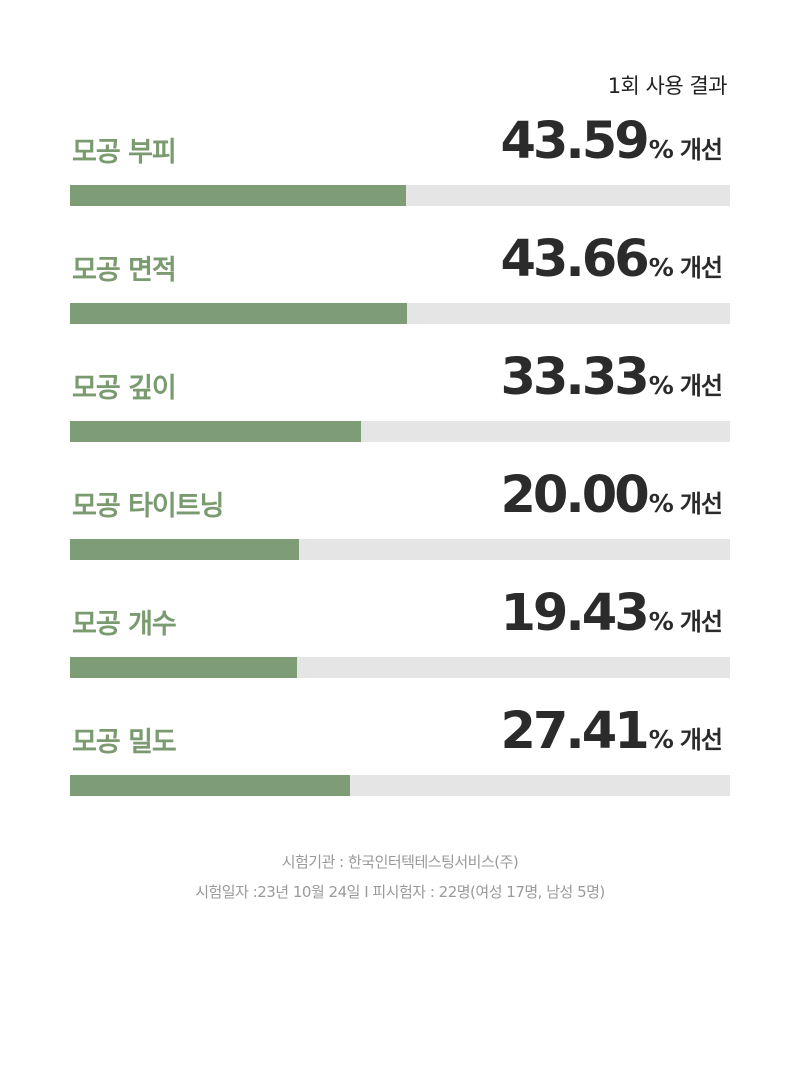  I want to click on metric-row-pore-count: 모공 개수 19.43 % 개선, so click(400, 639).